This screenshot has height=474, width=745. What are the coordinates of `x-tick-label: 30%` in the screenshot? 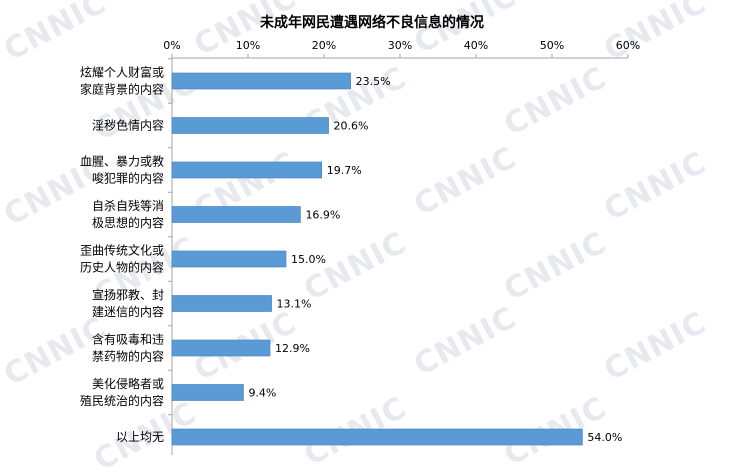 It's located at (400, 45).